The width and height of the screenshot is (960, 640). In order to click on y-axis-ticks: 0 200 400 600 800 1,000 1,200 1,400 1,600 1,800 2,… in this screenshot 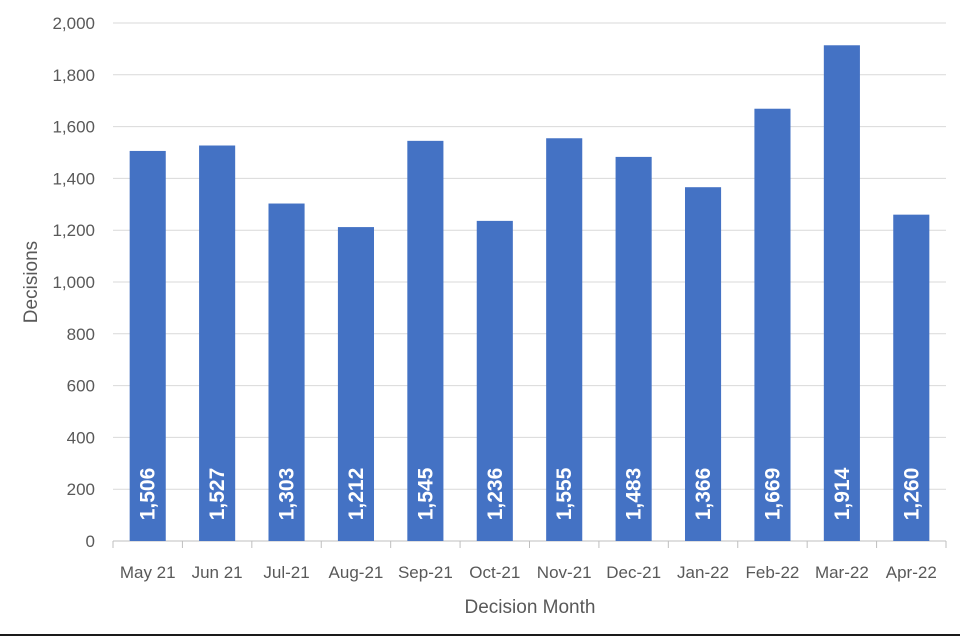, I will do `click(73, 282)`.